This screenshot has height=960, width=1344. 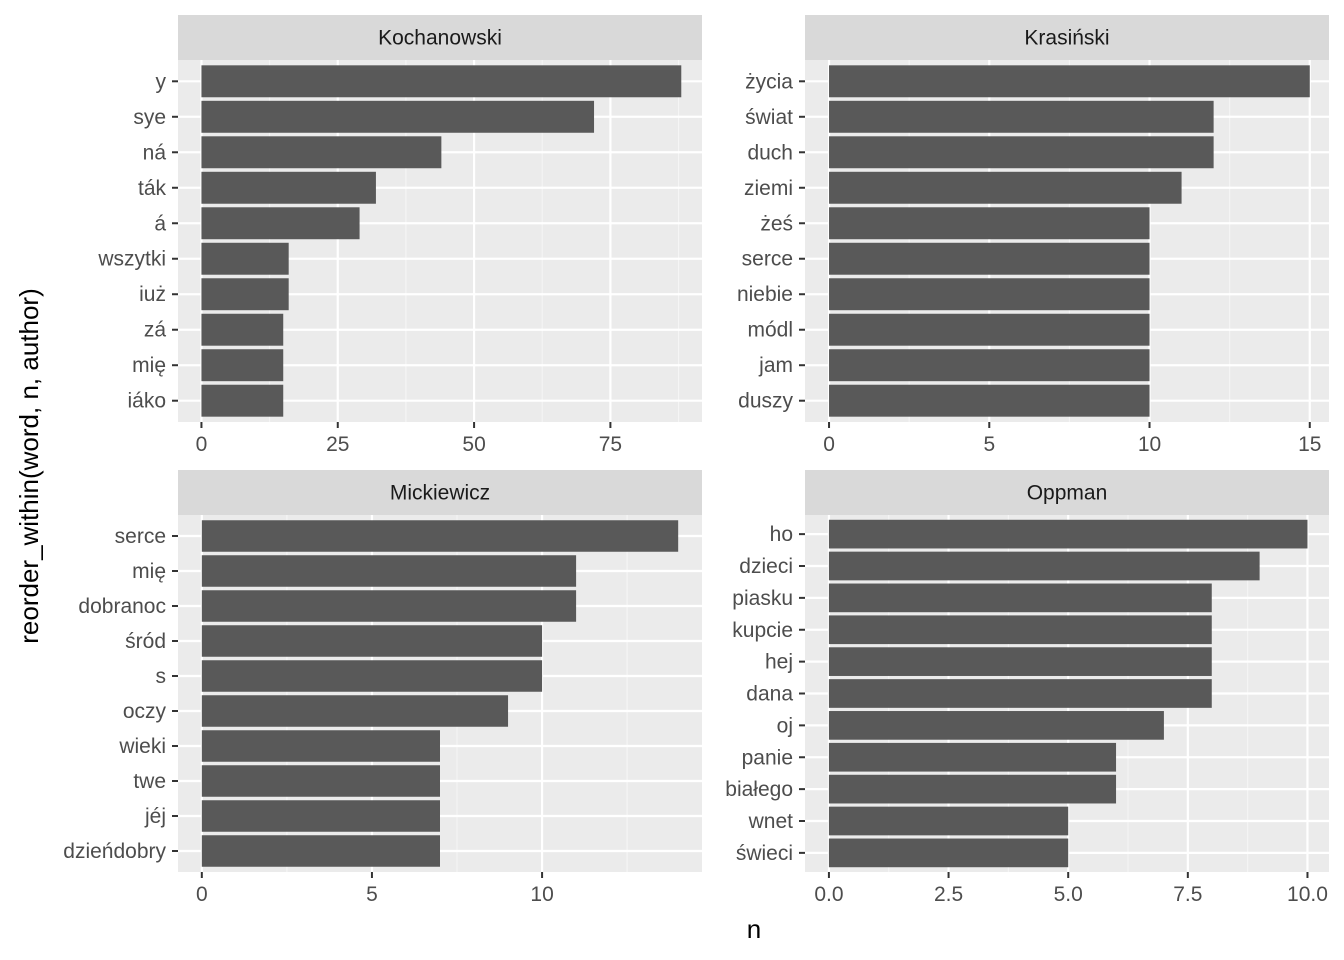 I want to click on x-tick-label: 25, so click(x=337, y=444).